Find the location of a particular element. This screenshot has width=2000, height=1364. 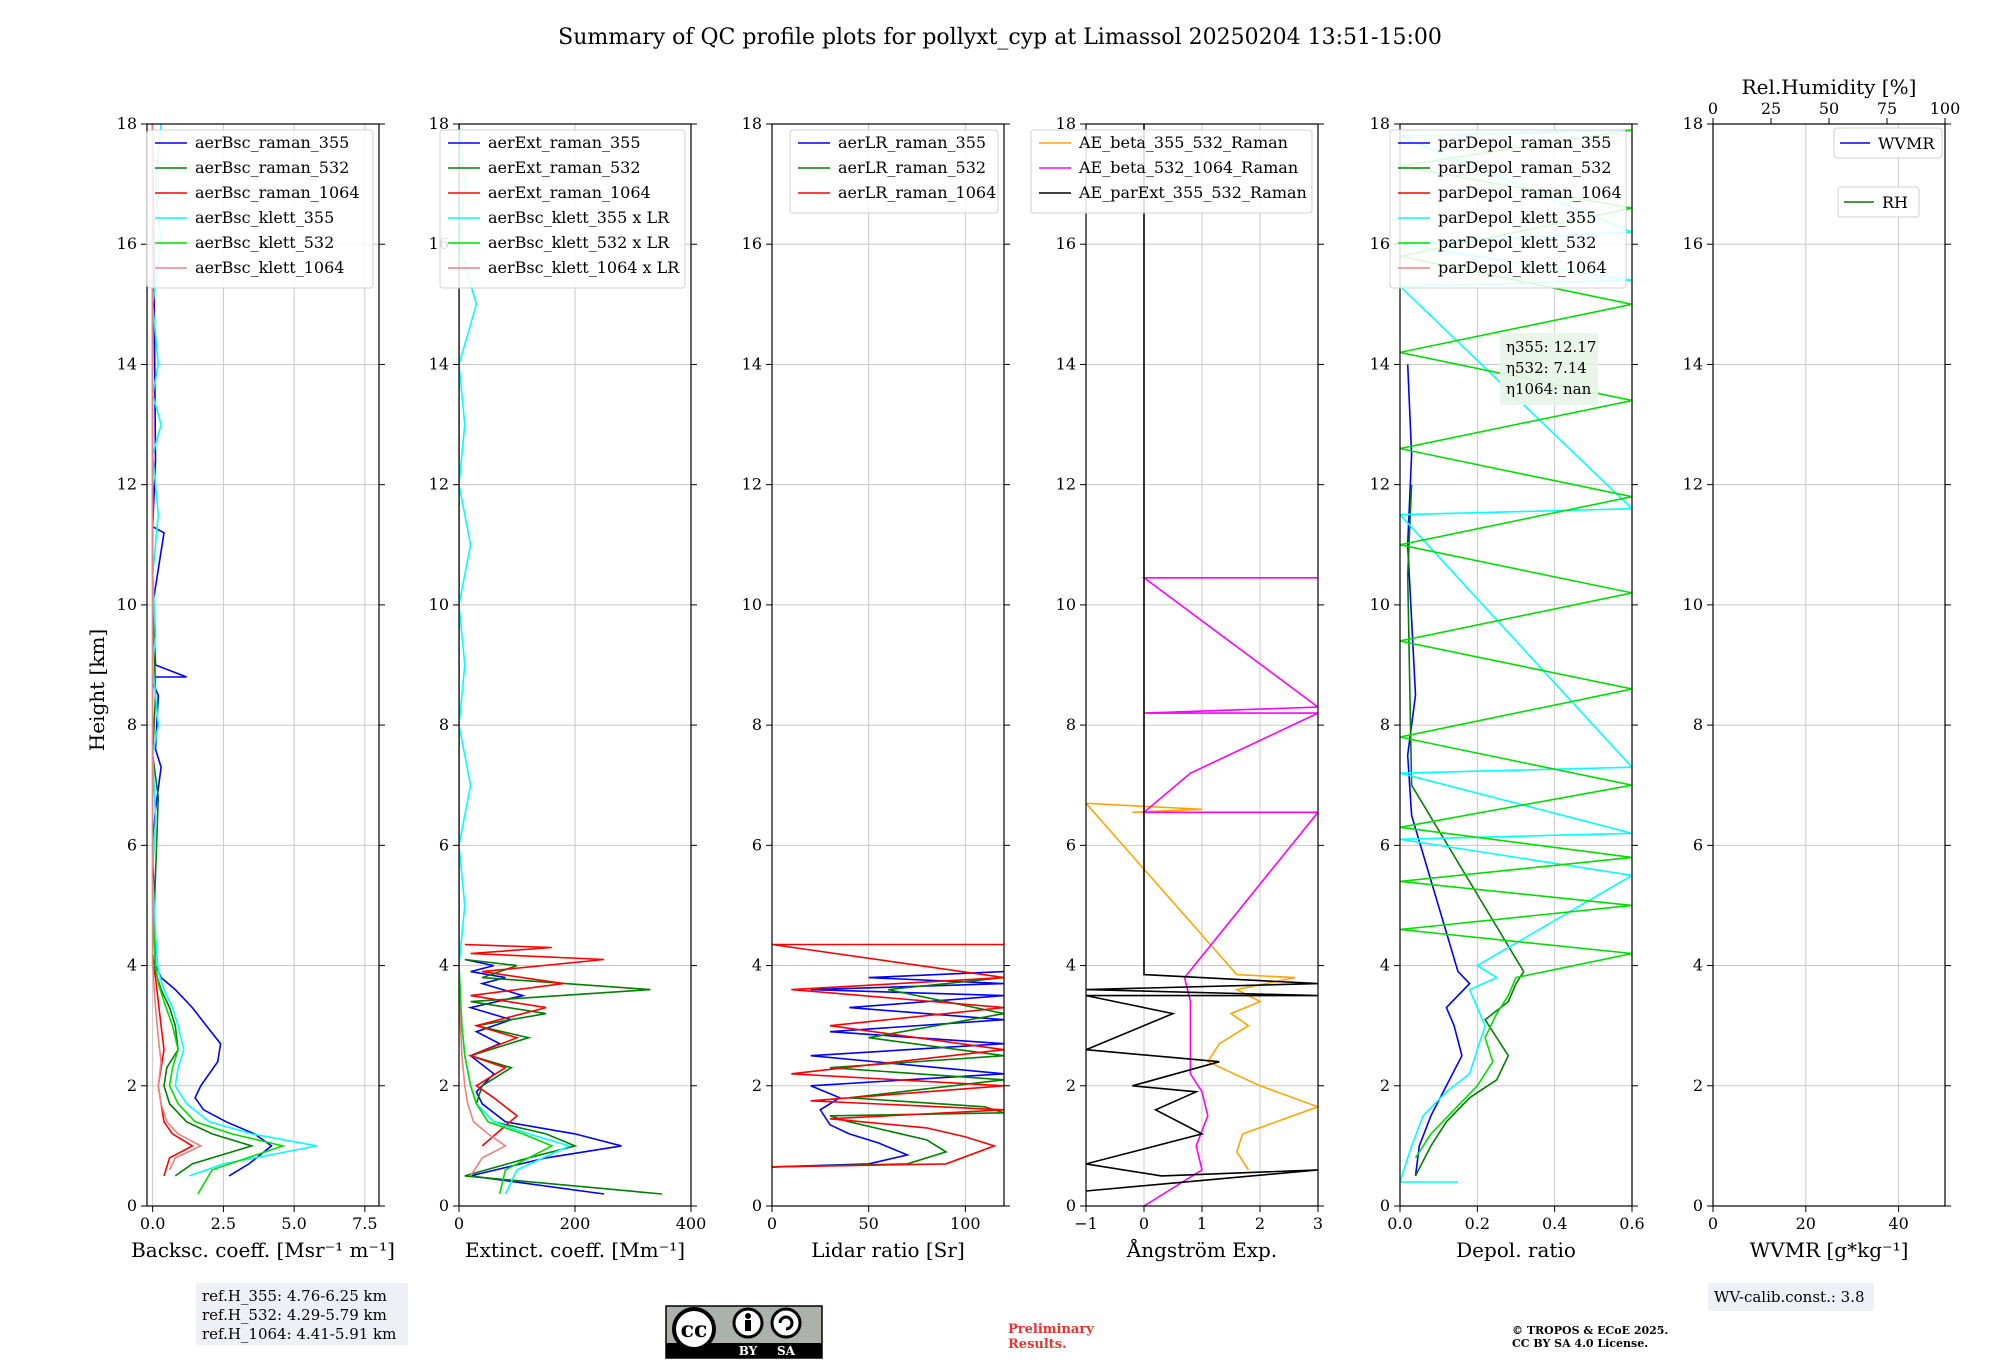

wv-calib-text: WV-calib.const.: 3.8 is located at coordinates (1789, 1297).